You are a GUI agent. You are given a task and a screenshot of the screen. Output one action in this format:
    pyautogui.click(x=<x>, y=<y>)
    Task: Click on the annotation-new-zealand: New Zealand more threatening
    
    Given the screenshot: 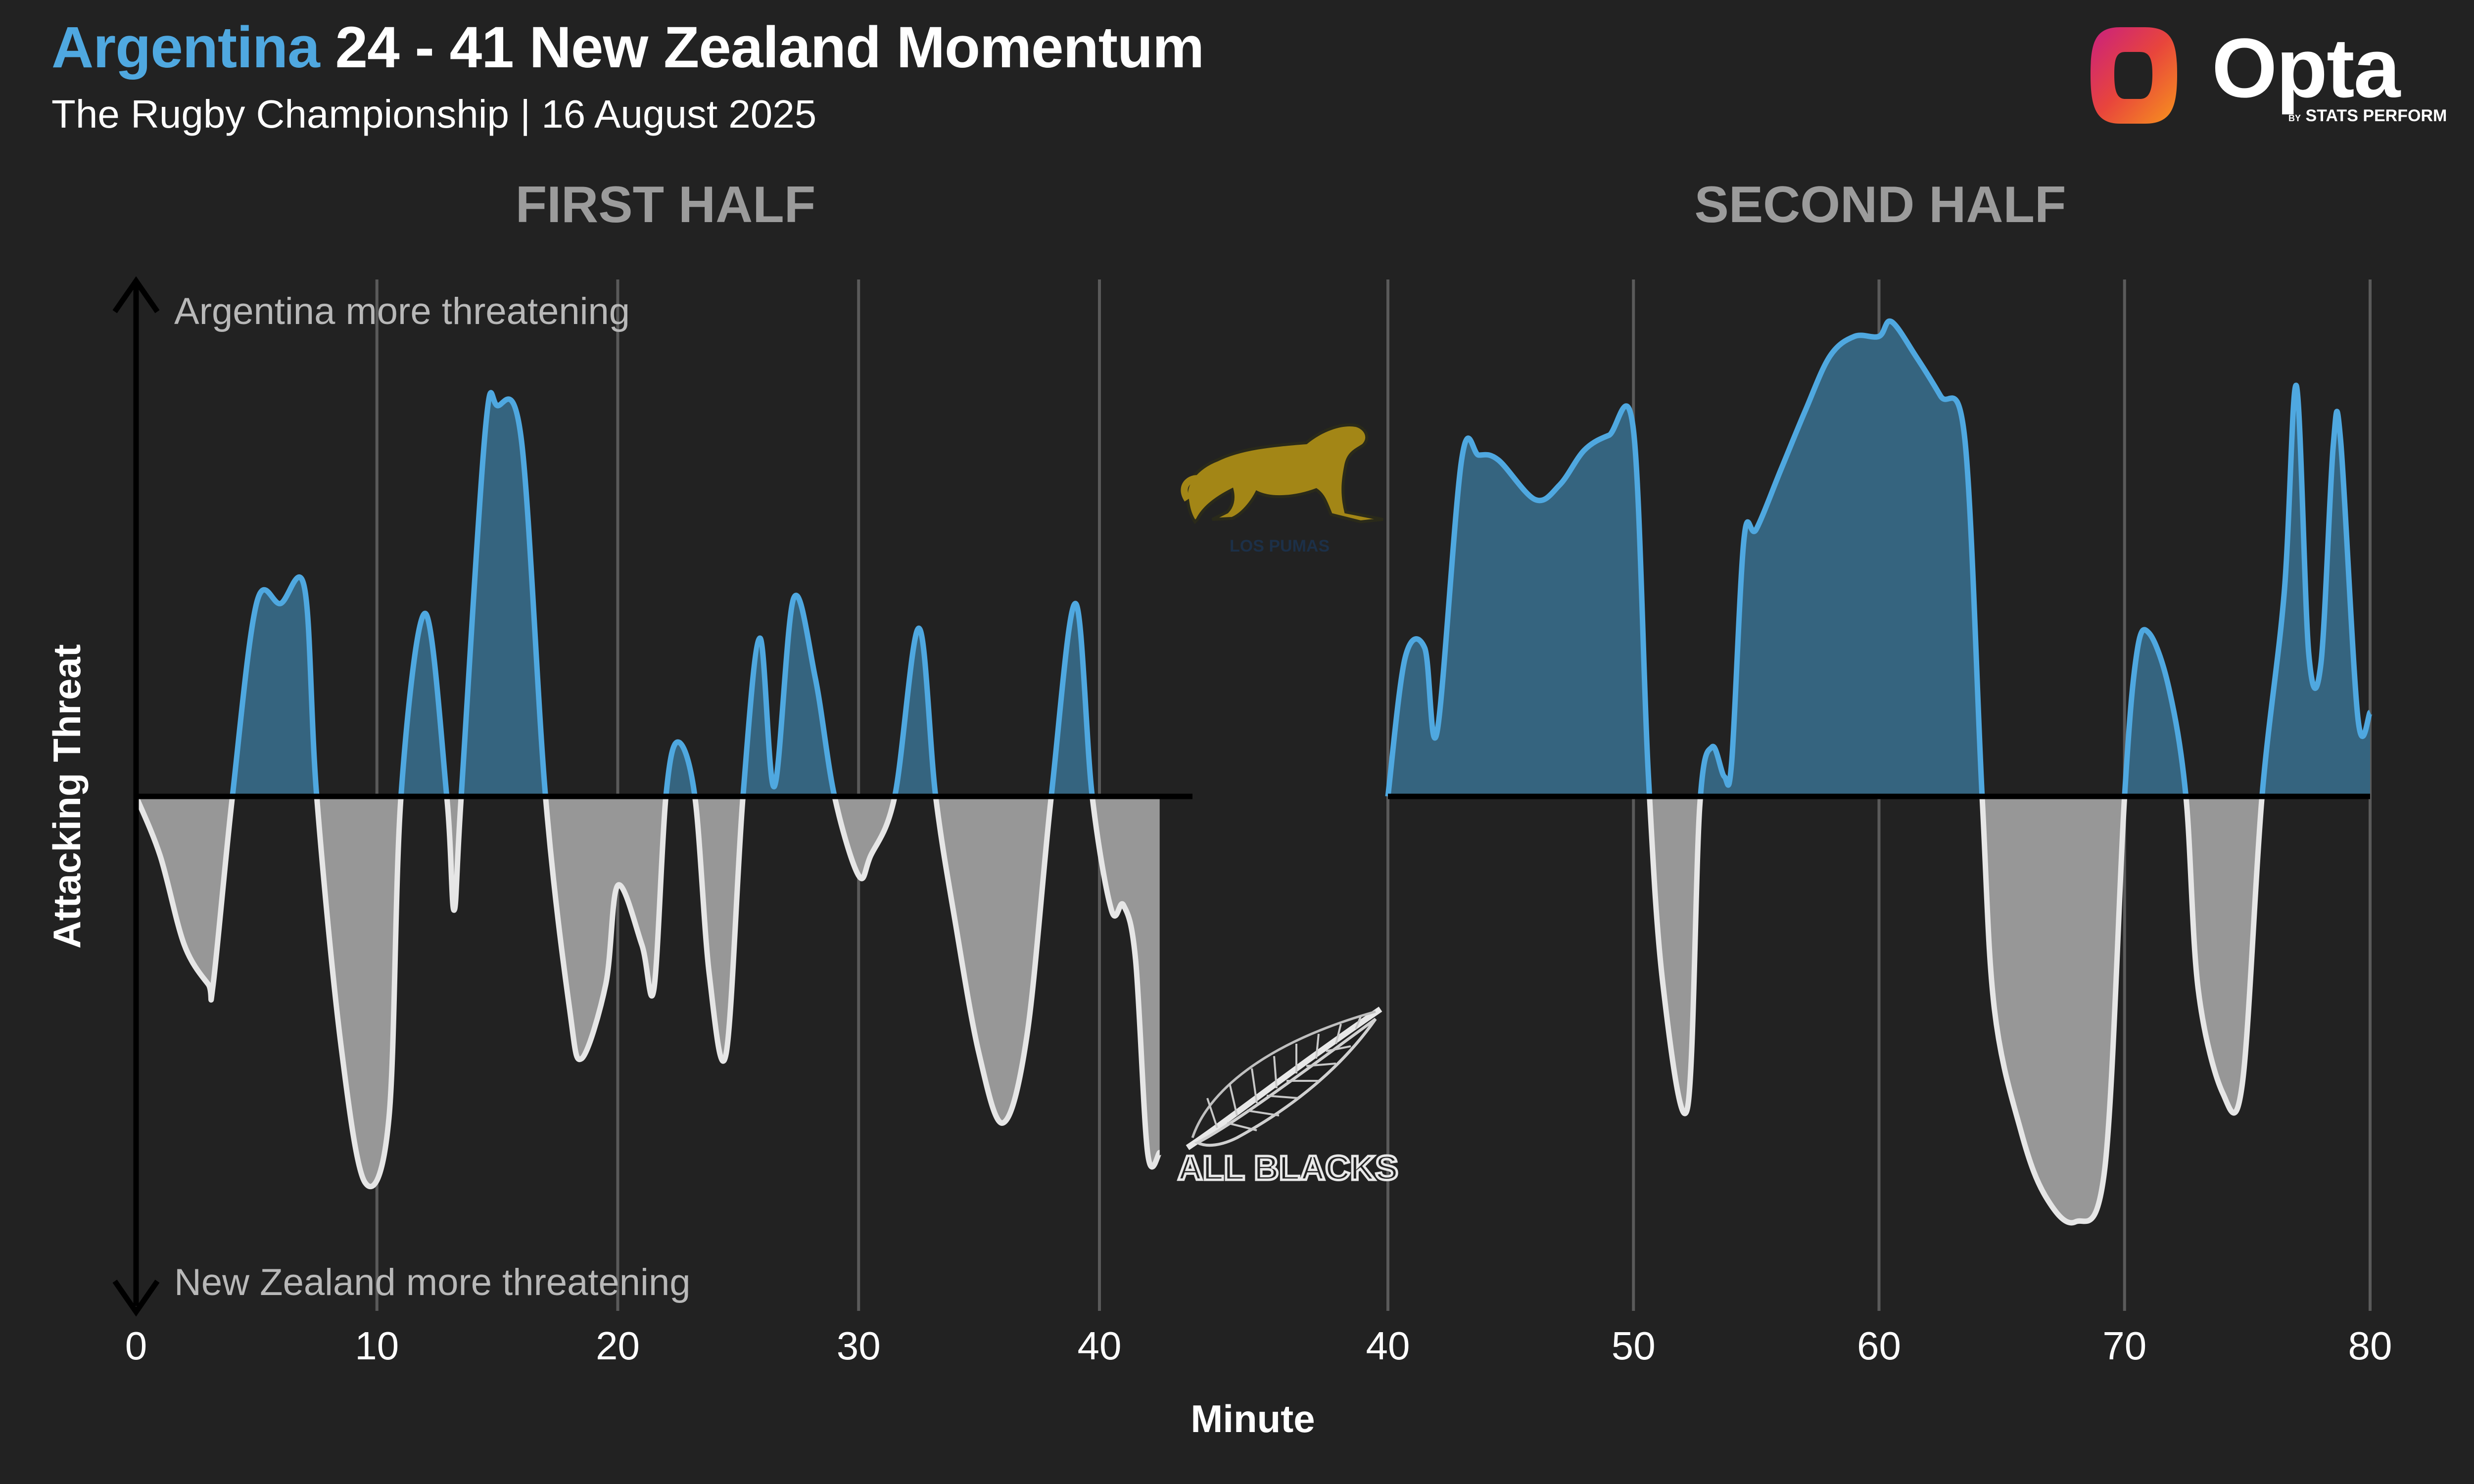 What is the action you would take?
    pyautogui.click(x=432, y=1282)
    